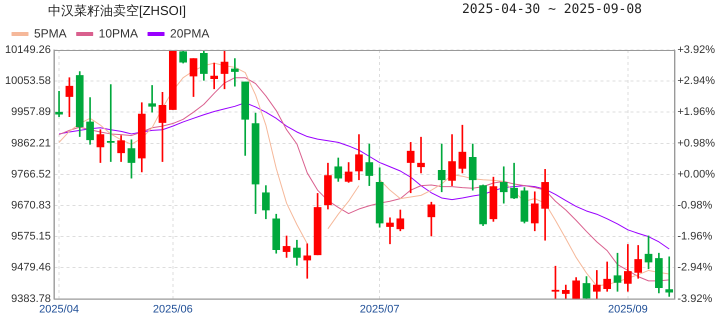  I want to click on y2-tick-label: +2.94%, so click(696, 81).